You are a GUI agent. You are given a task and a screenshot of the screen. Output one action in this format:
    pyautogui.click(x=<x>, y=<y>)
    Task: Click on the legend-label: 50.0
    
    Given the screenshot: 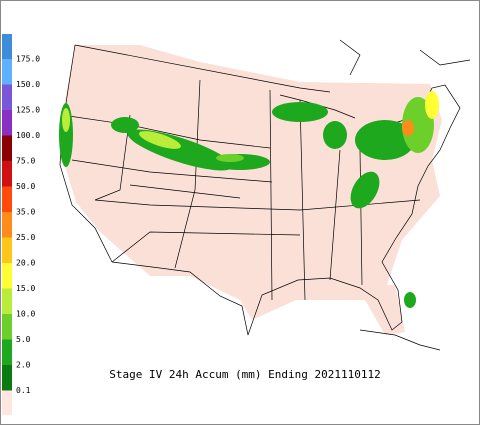 What is the action you would take?
    pyautogui.click(x=25, y=186)
    